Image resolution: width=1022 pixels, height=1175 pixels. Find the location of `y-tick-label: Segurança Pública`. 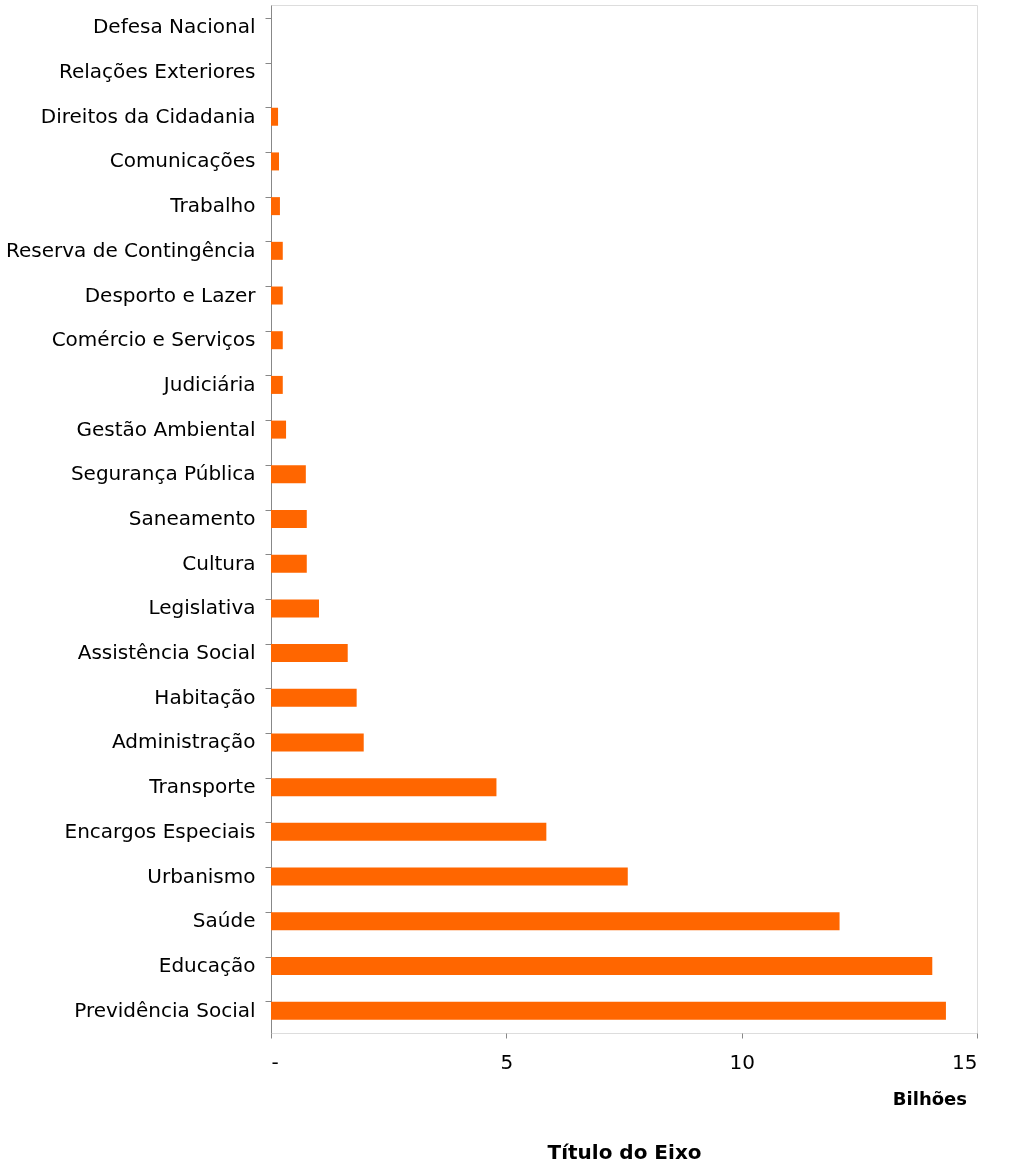

y-tick-label: Segurança Pública is located at coordinates (163, 473).